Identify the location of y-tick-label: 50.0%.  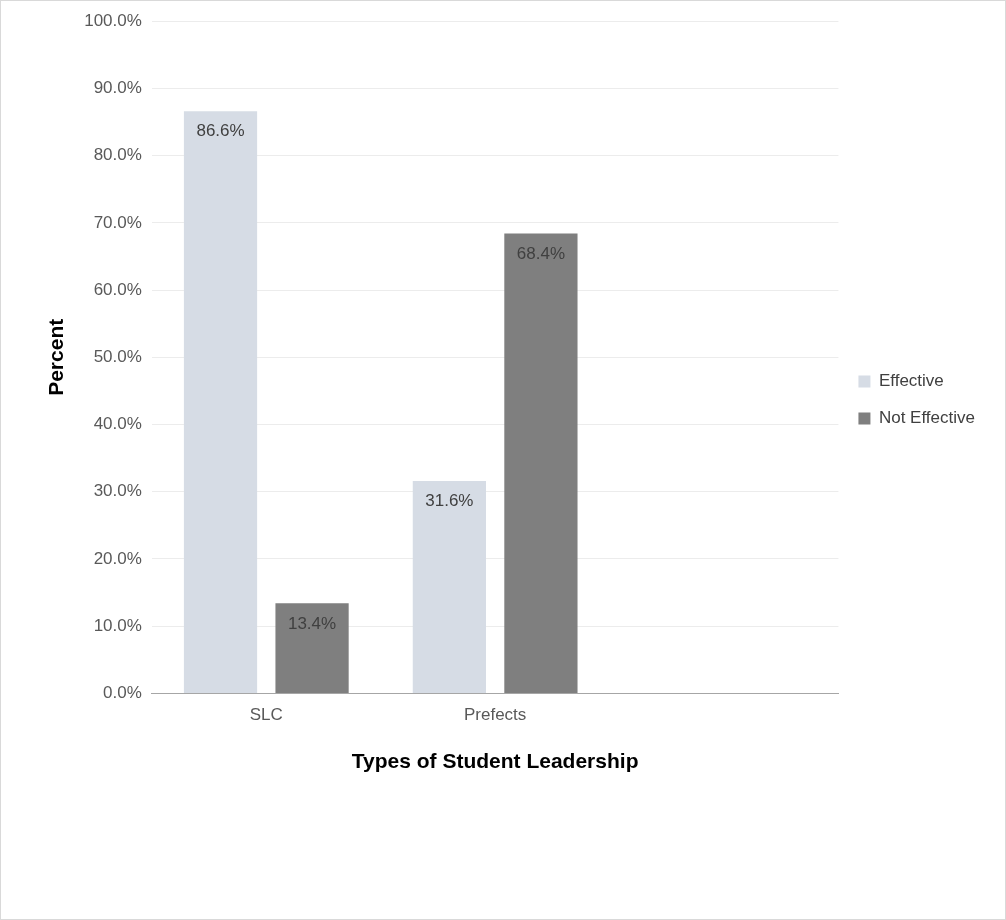
(117, 356).